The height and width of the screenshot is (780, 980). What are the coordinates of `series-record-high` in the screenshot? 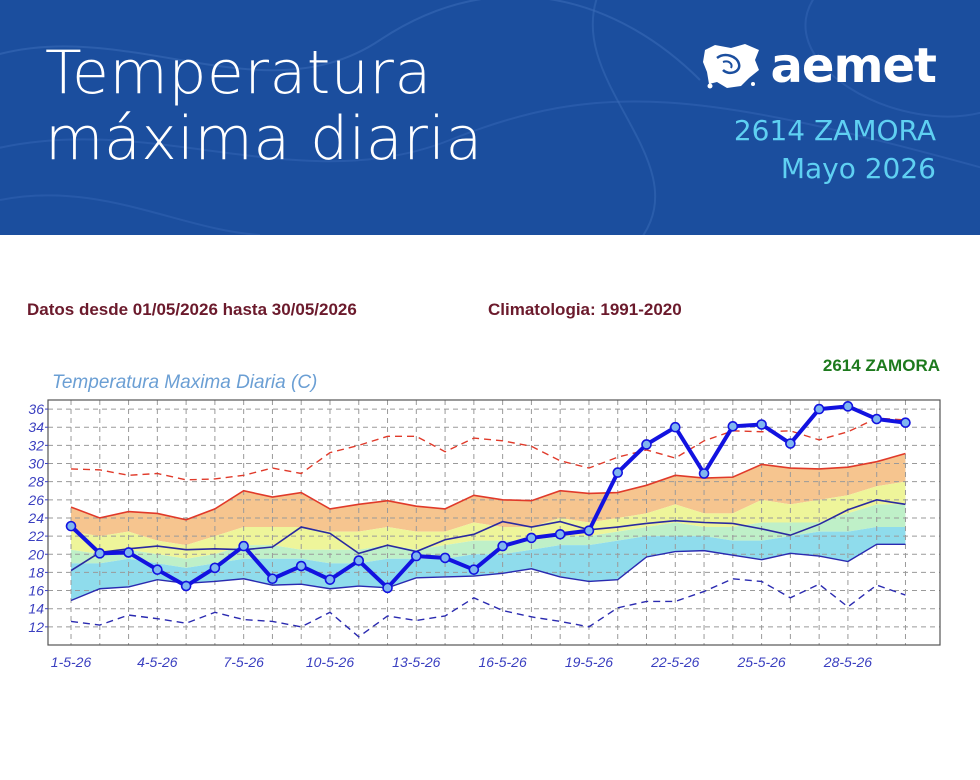 It's located at (488, 449).